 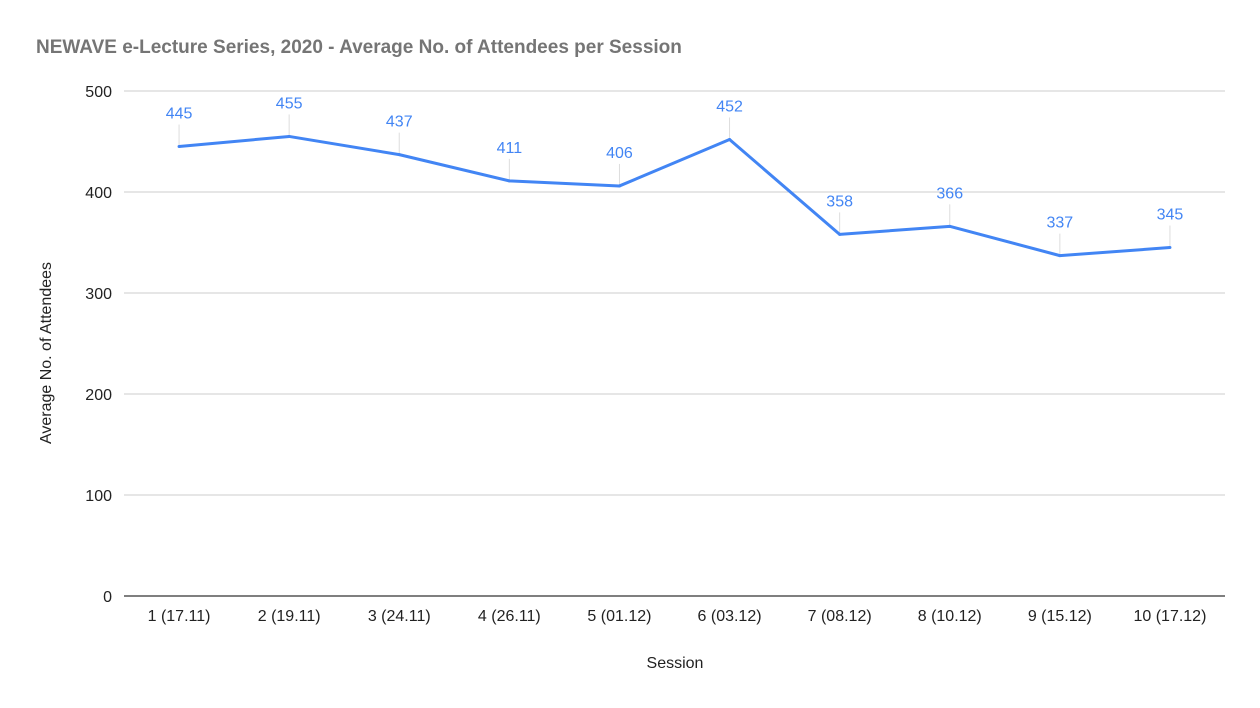 I want to click on data-label: 345, so click(x=1170, y=215).